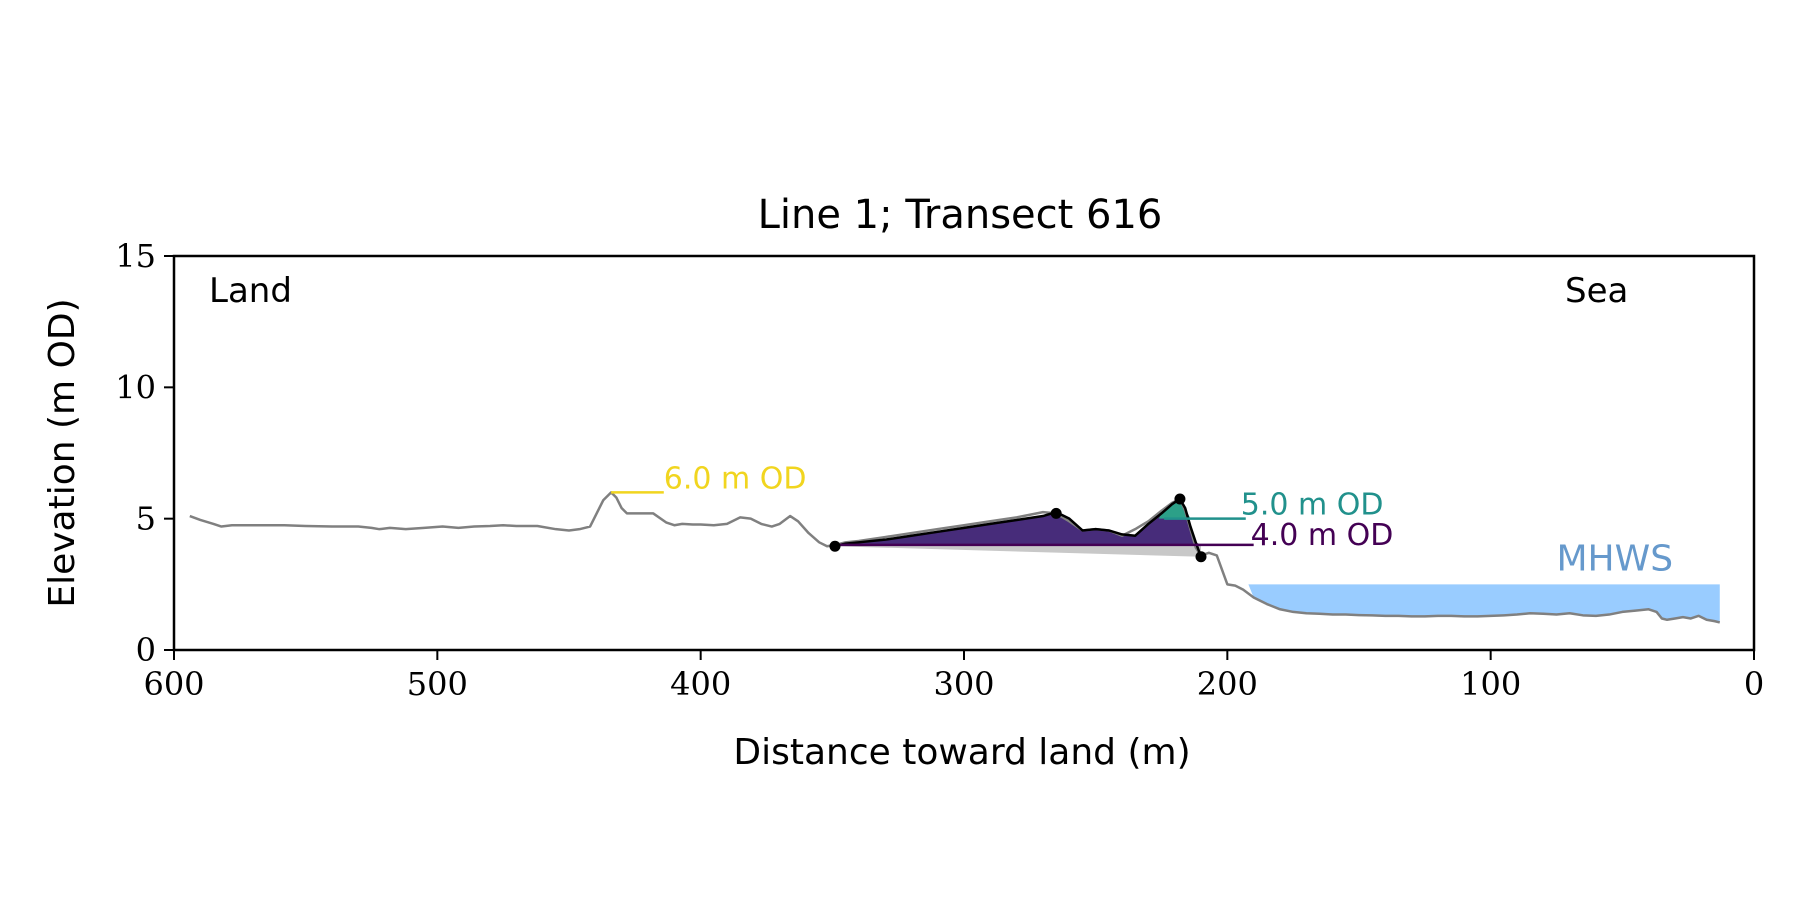 The height and width of the screenshot is (900, 1800). Describe the element at coordinates (1312, 505) in the screenshot. I see `contour-label: 5.0 m OD` at that location.